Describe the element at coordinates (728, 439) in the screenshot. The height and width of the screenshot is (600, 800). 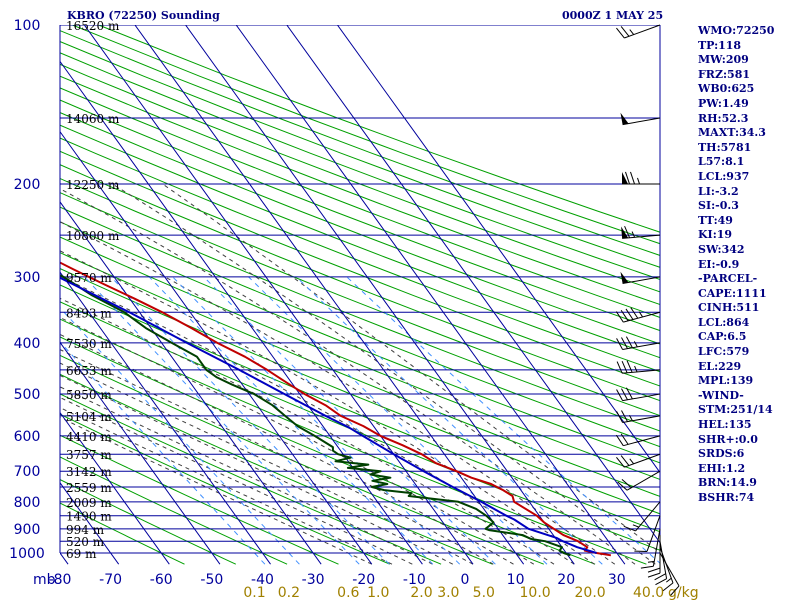
I see `index-value: SHR+:0.0` at that location.